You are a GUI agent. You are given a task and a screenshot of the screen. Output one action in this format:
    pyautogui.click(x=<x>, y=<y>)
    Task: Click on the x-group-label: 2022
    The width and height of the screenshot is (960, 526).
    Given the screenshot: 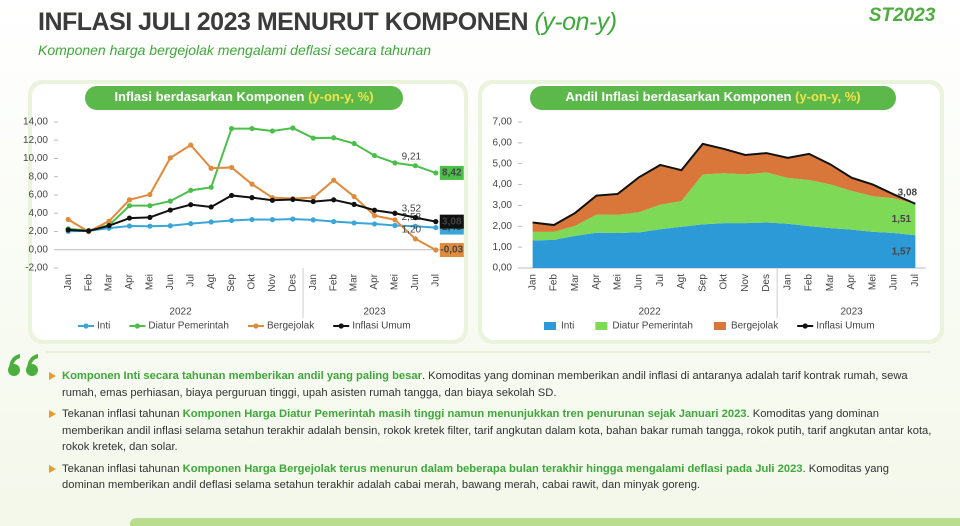 What is the action you would take?
    pyautogui.click(x=180, y=312)
    